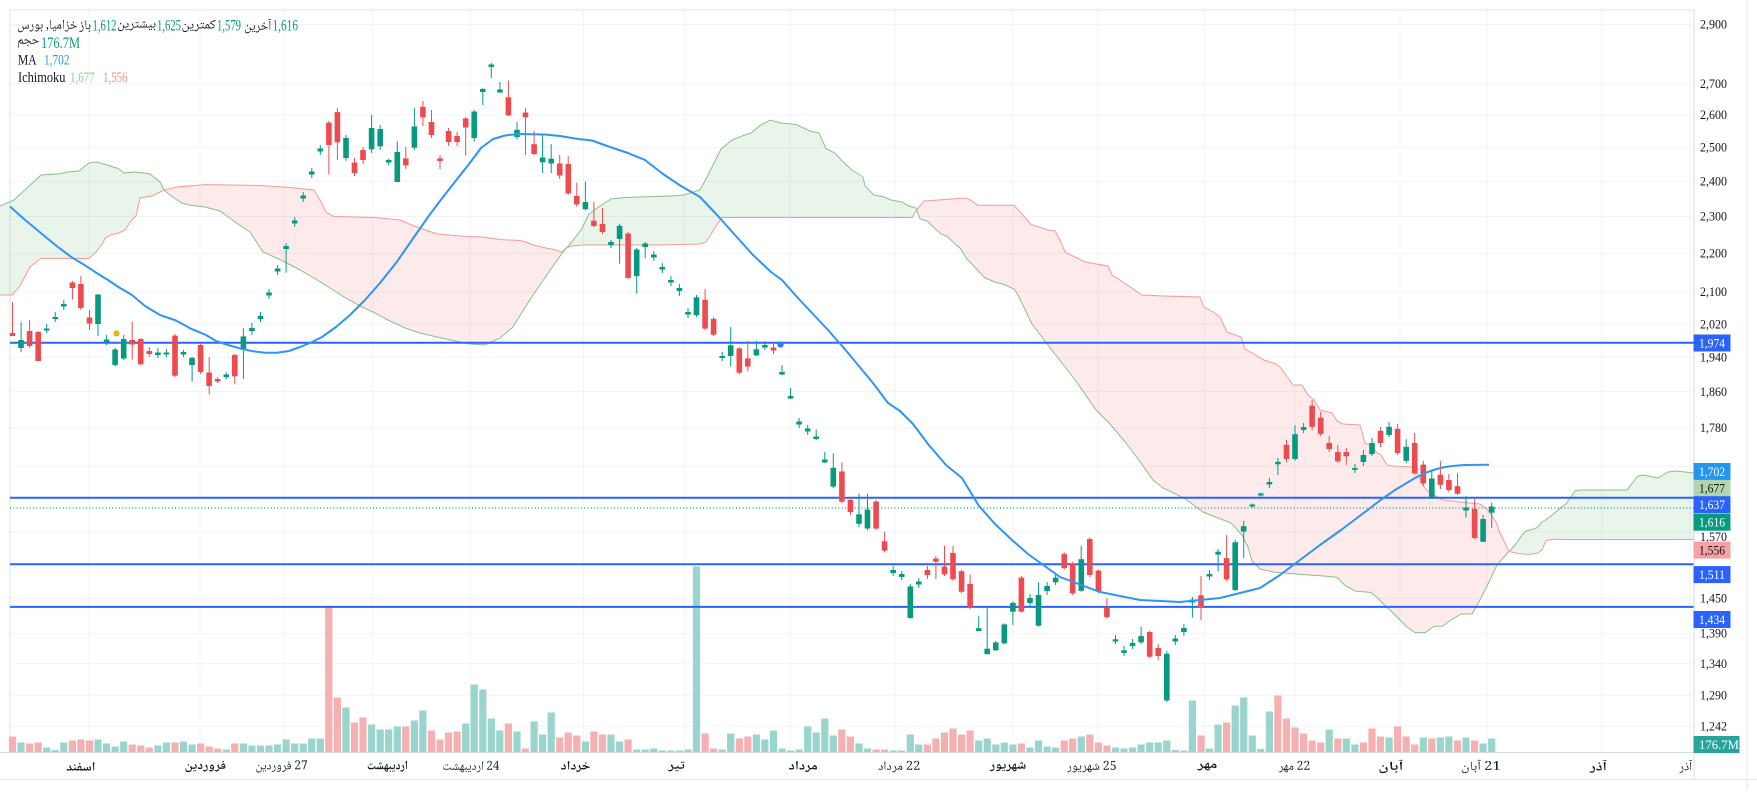 The image size is (1757, 795). What do you see at coordinates (1713, 537) in the screenshot?
I see `svg-text: 1,570` at bounding box center [1713, 537].